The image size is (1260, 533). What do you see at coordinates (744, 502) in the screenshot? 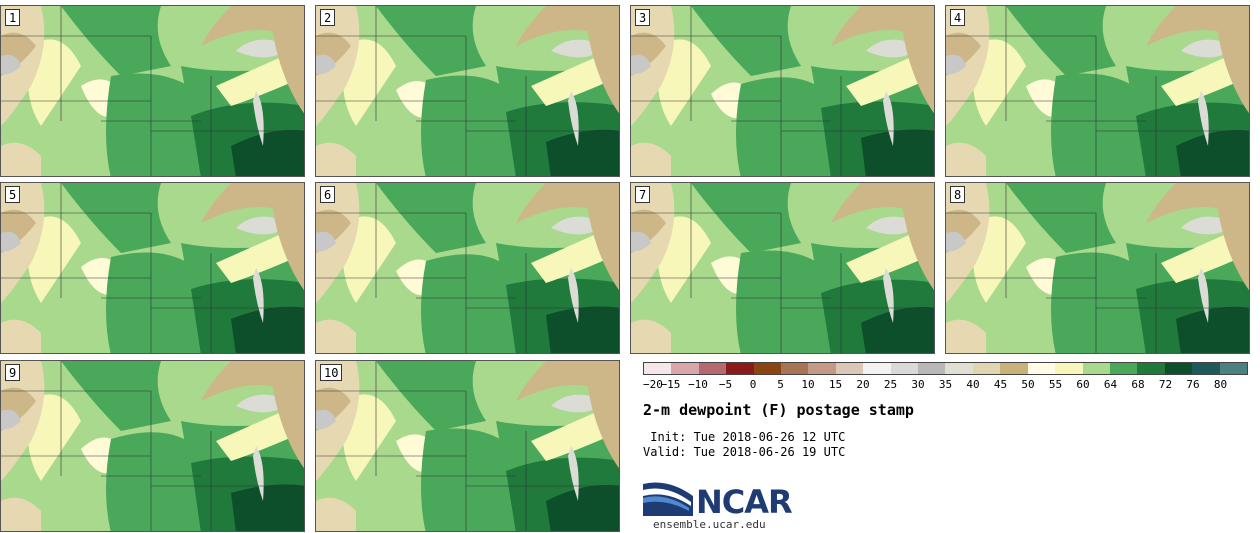
I see `logo-text: NCAR` at bounding box center [744, 502].